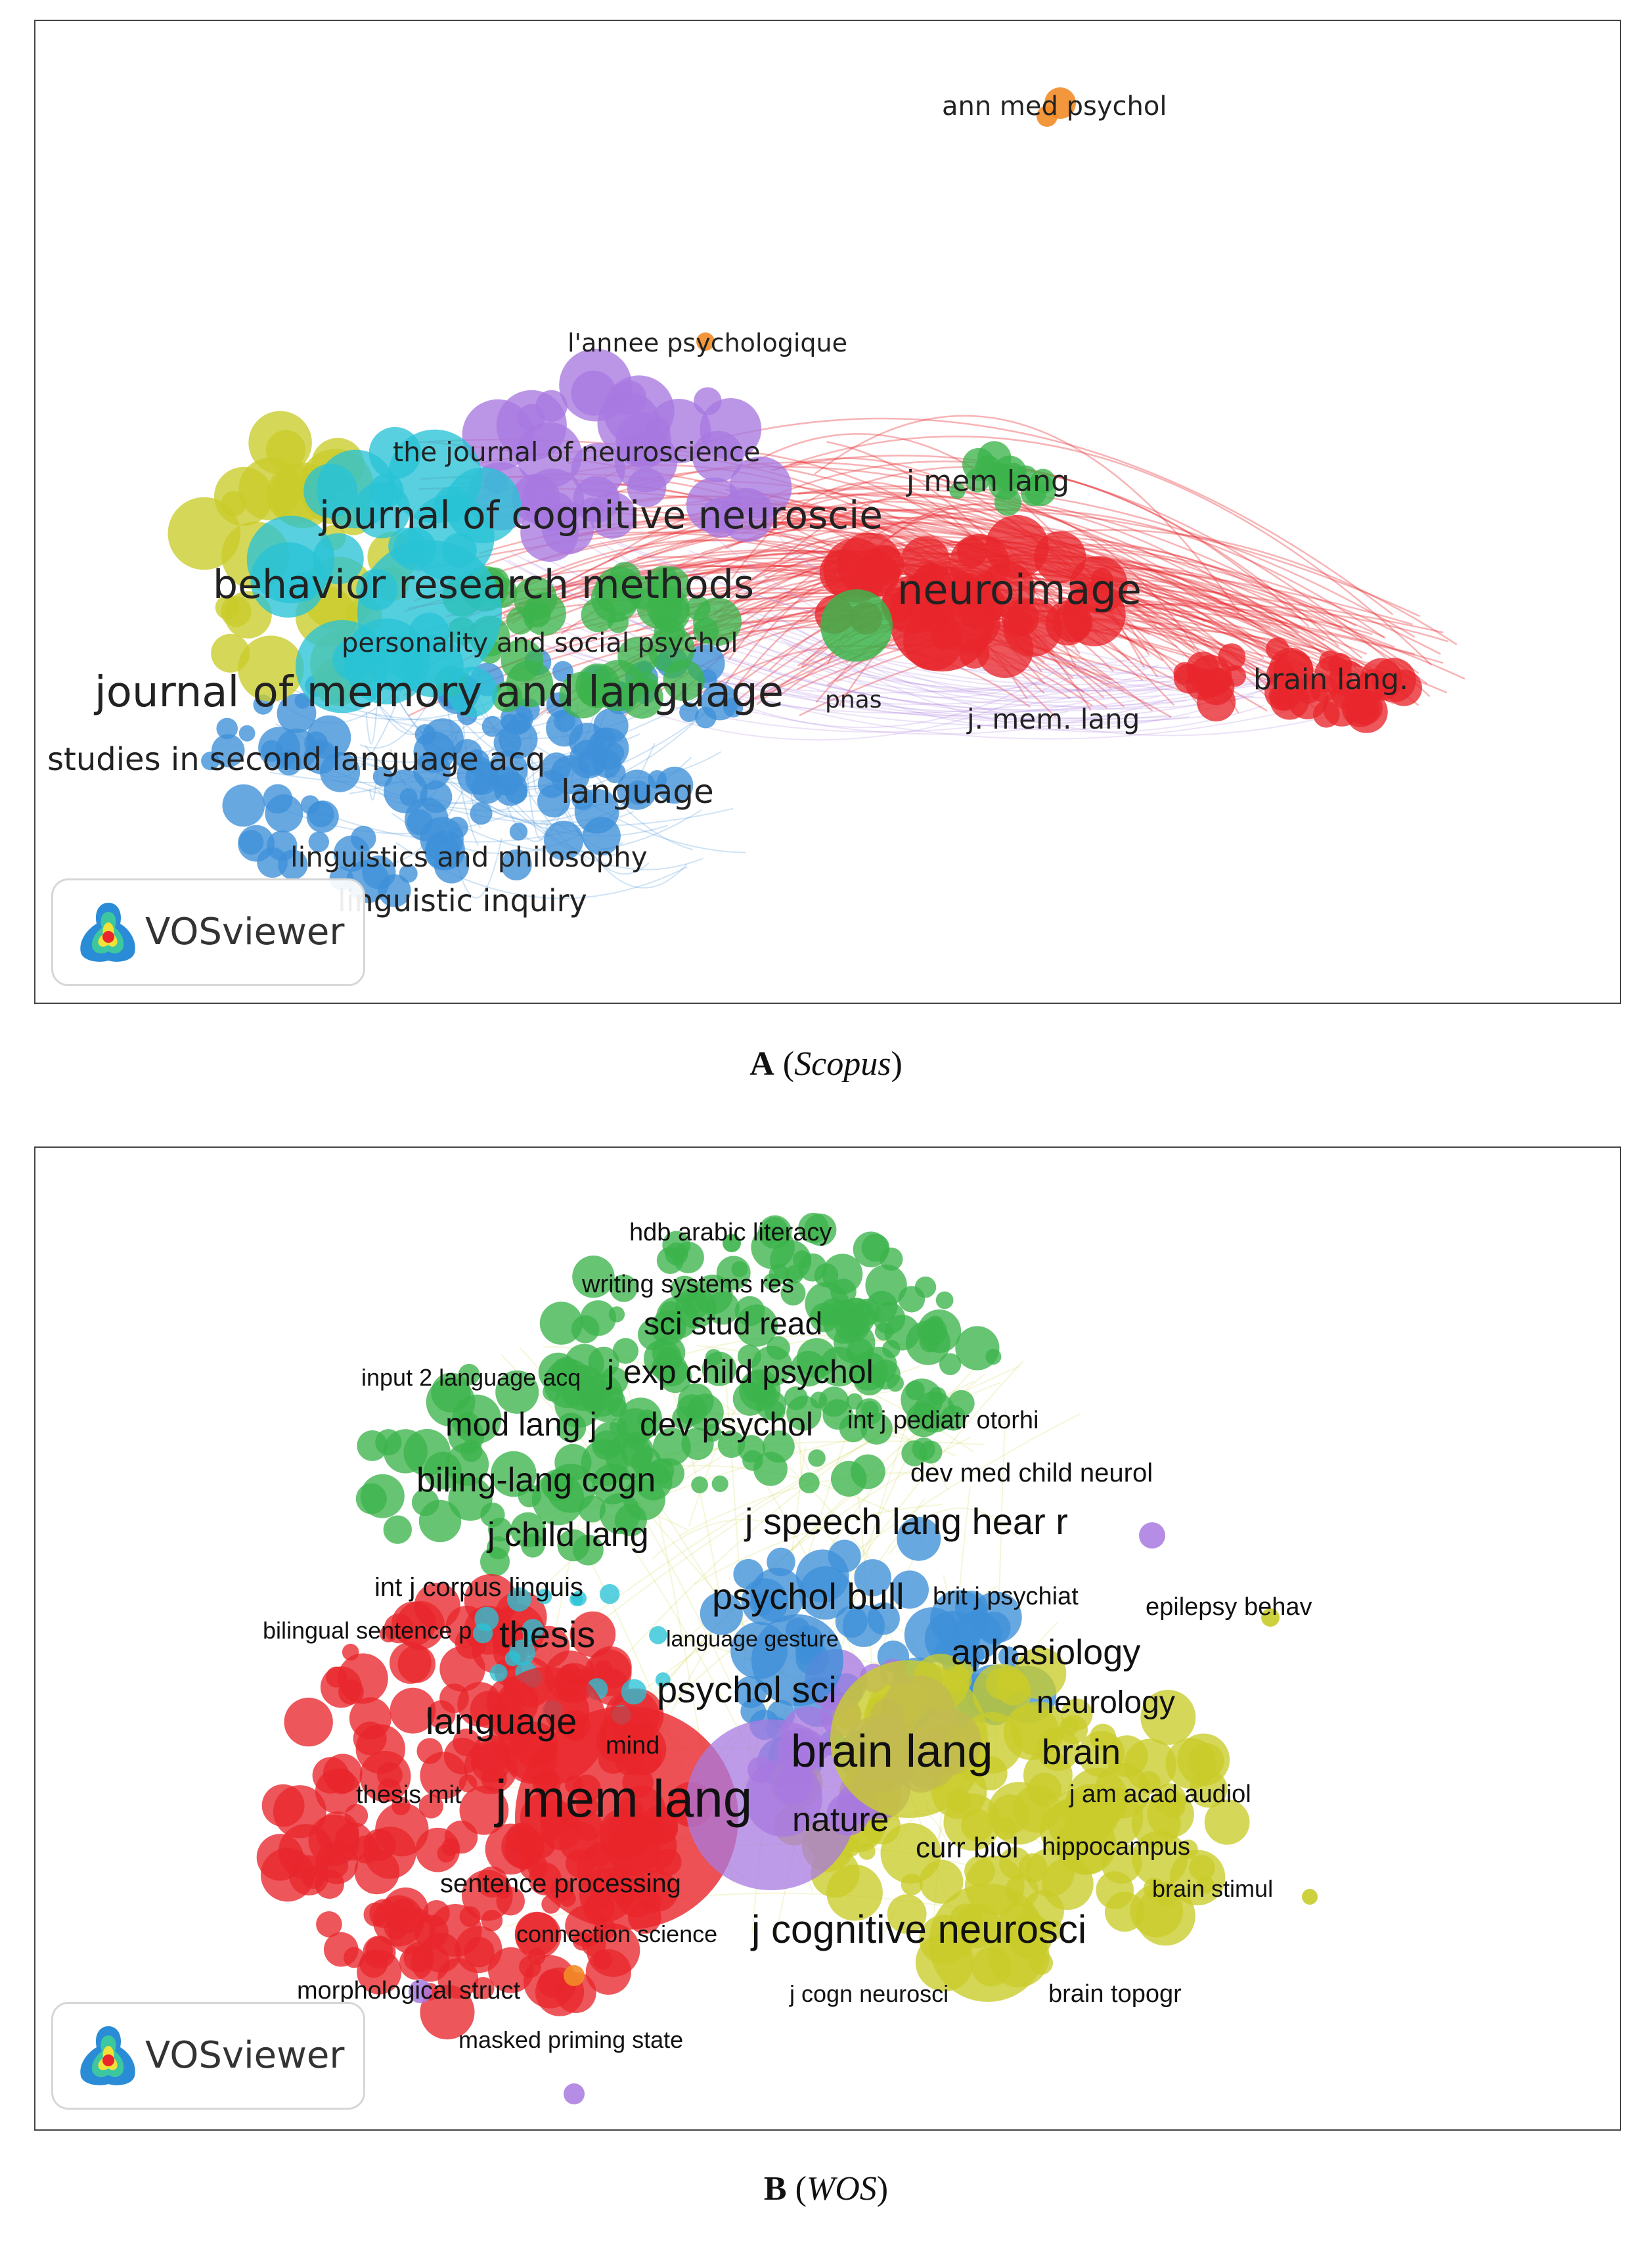 The height and width of the screenshot is (2245, 1652). I want to click on node-label: j. mem. lang, so click(1053, 719).